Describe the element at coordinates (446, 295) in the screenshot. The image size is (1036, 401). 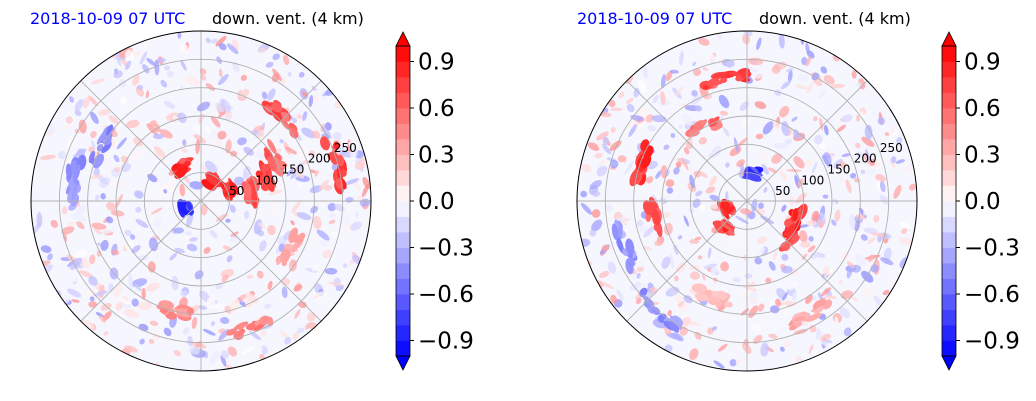
I see `colorbar-tick-label: −0.6` at that location.